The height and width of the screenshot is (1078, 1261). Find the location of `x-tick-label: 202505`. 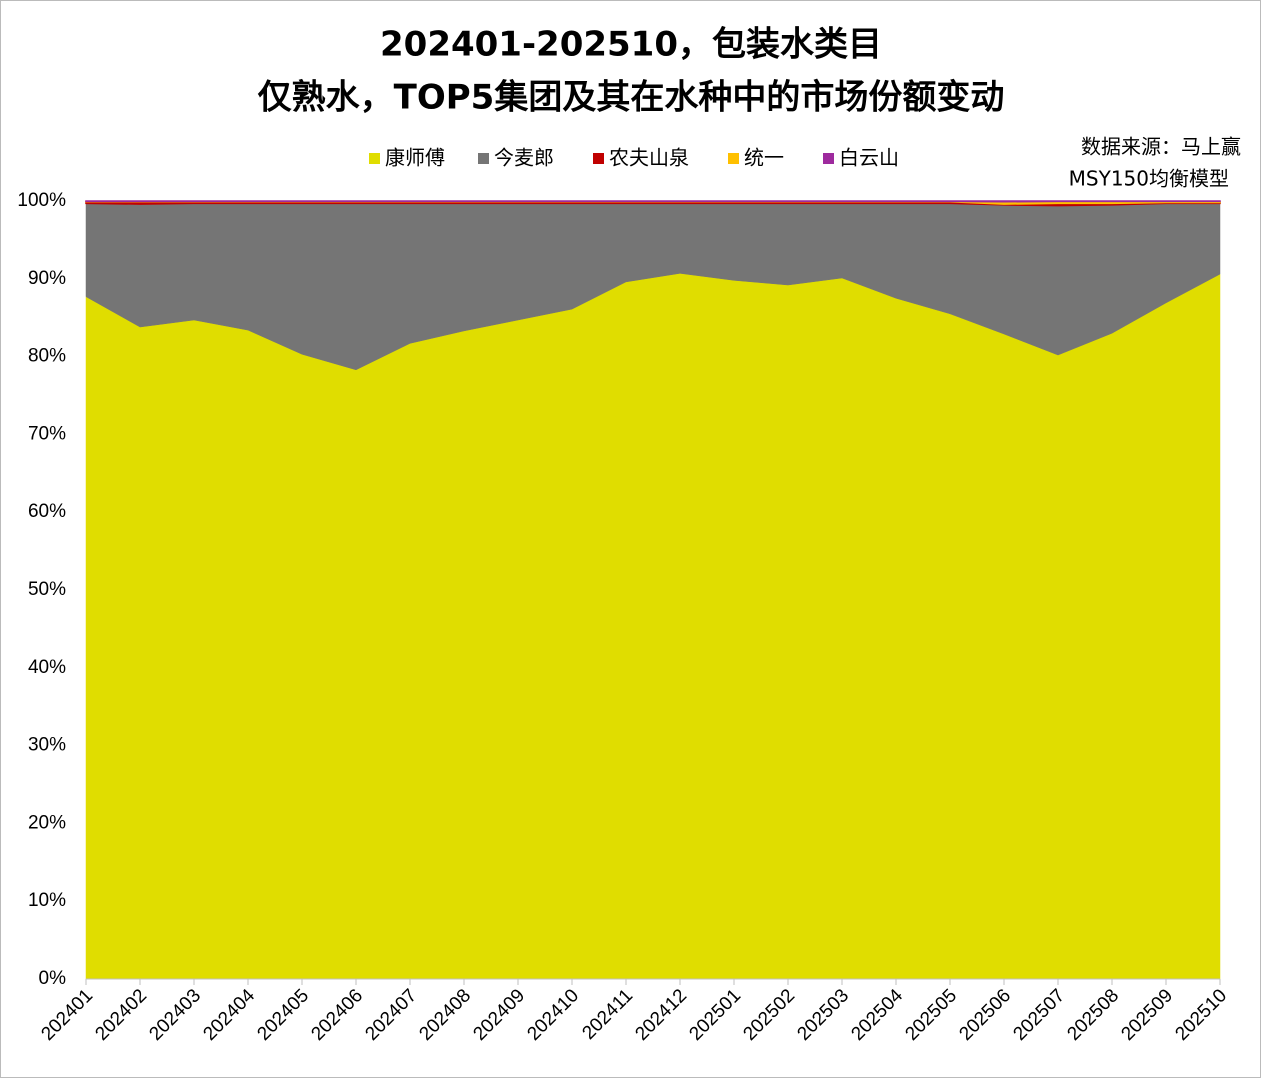

x-tick-label: 202505 is located at coordinates (931, 1015).